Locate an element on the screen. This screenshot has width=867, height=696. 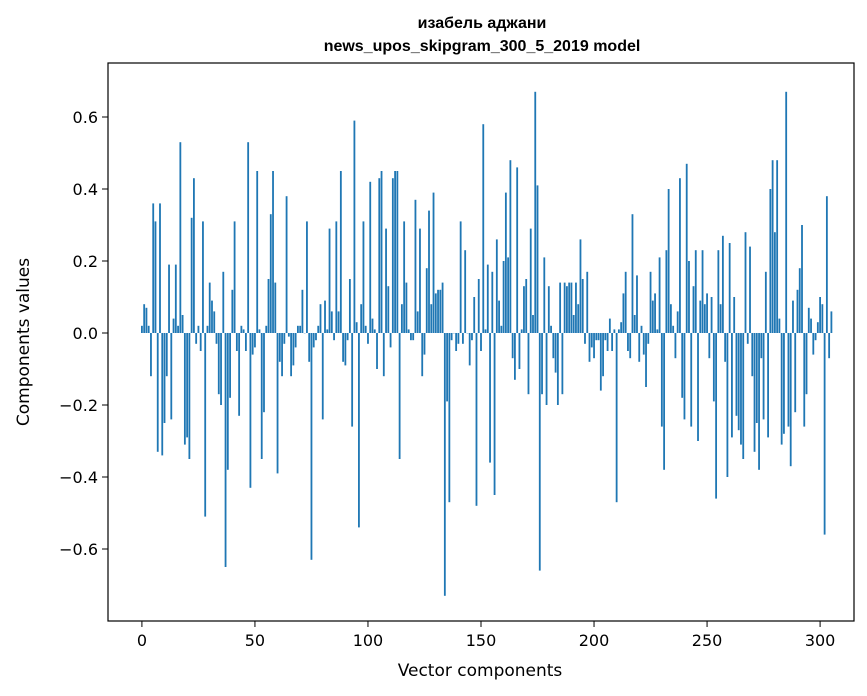
y-tick-label: −0.6 is located at coordinates (78, 549).